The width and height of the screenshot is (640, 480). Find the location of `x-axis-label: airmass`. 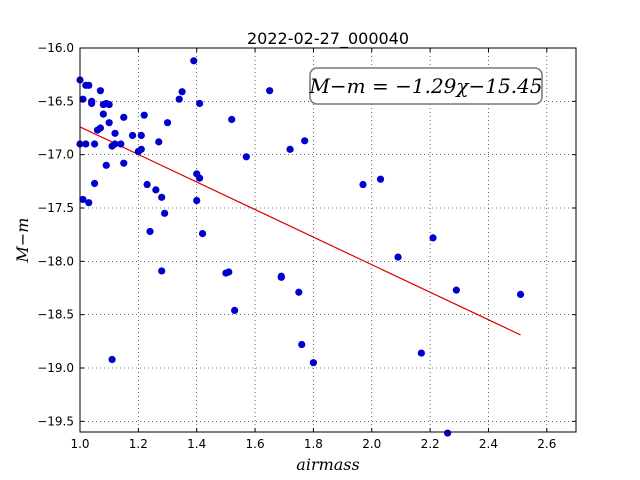

x-axis-label: airmass is located at coordinates (327, 464).